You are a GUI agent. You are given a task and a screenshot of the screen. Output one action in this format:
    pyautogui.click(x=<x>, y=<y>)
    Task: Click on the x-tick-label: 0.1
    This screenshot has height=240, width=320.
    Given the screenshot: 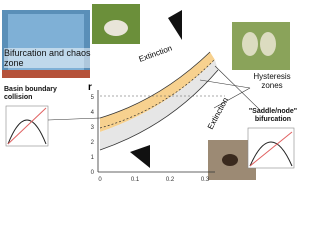 What is the action you would take?
    pyautogui.click(x=135, y=180)
    